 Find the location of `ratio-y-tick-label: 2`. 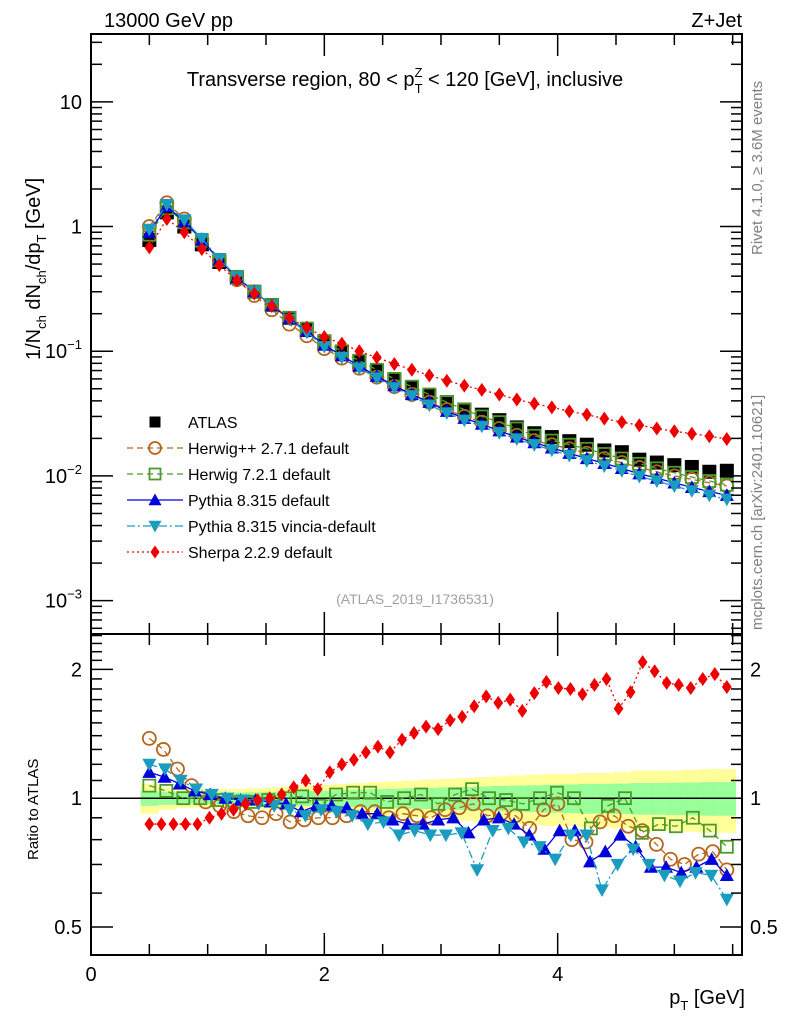

ratio-y-tick-label: 2 is located at coordinates (76, 670).